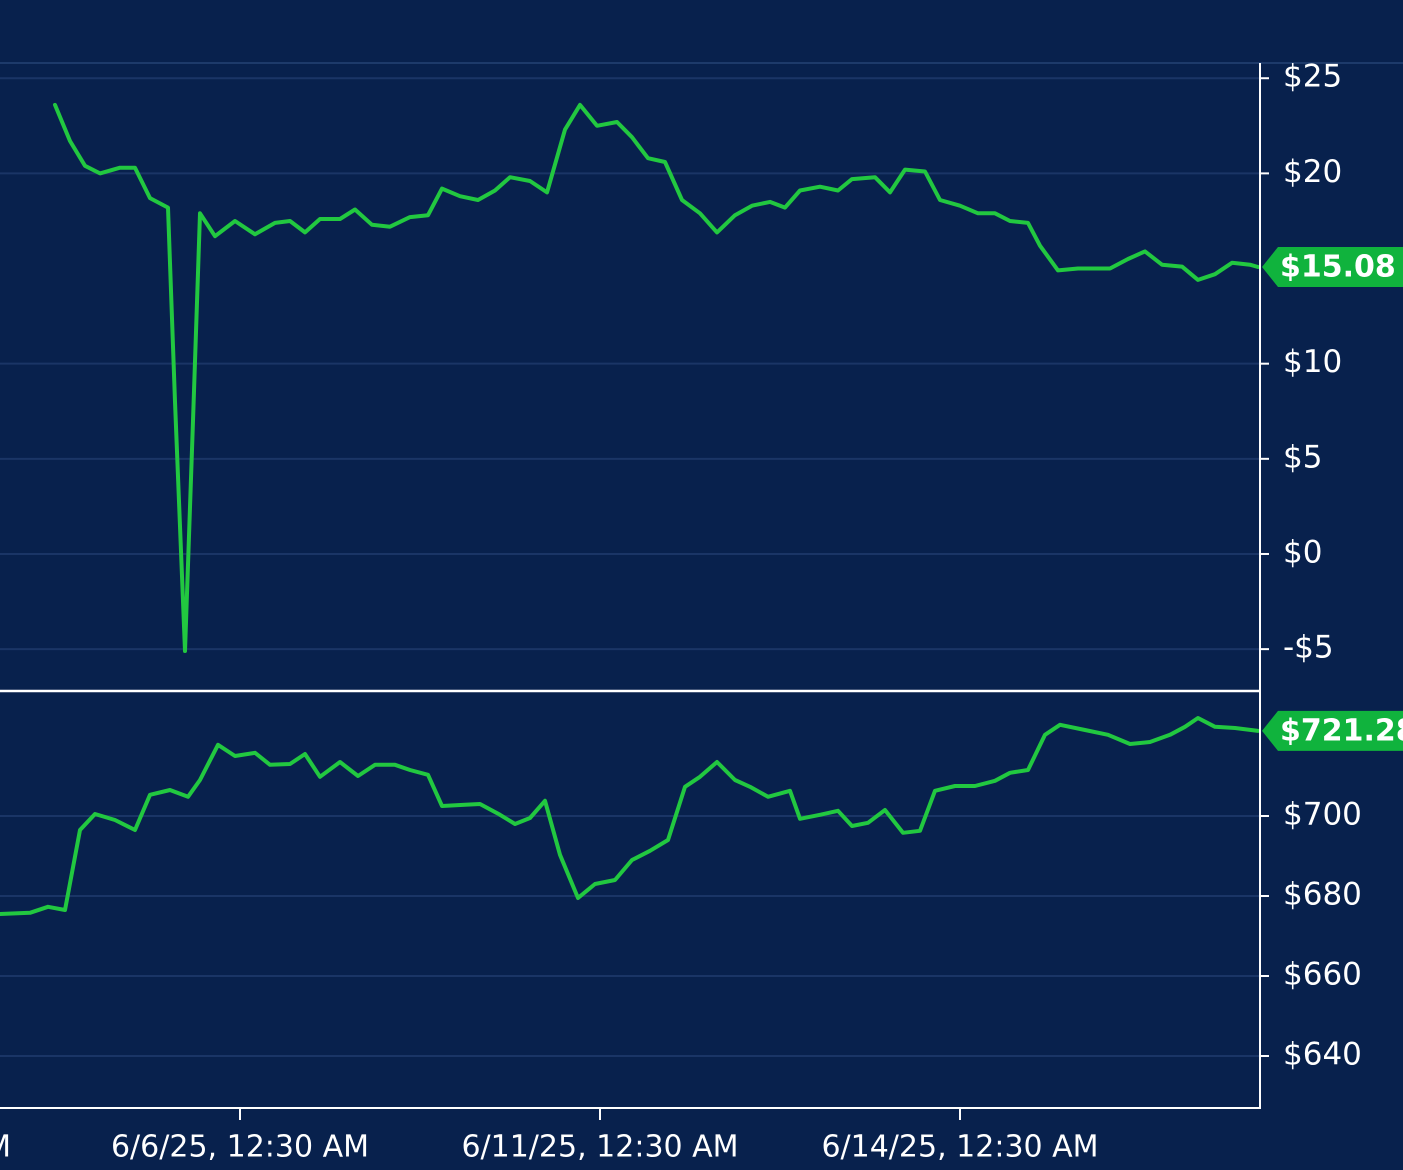  Describe the element at coordinates (1312, 77) in the screenshot. I see `y-tick-label: $25` at that location.